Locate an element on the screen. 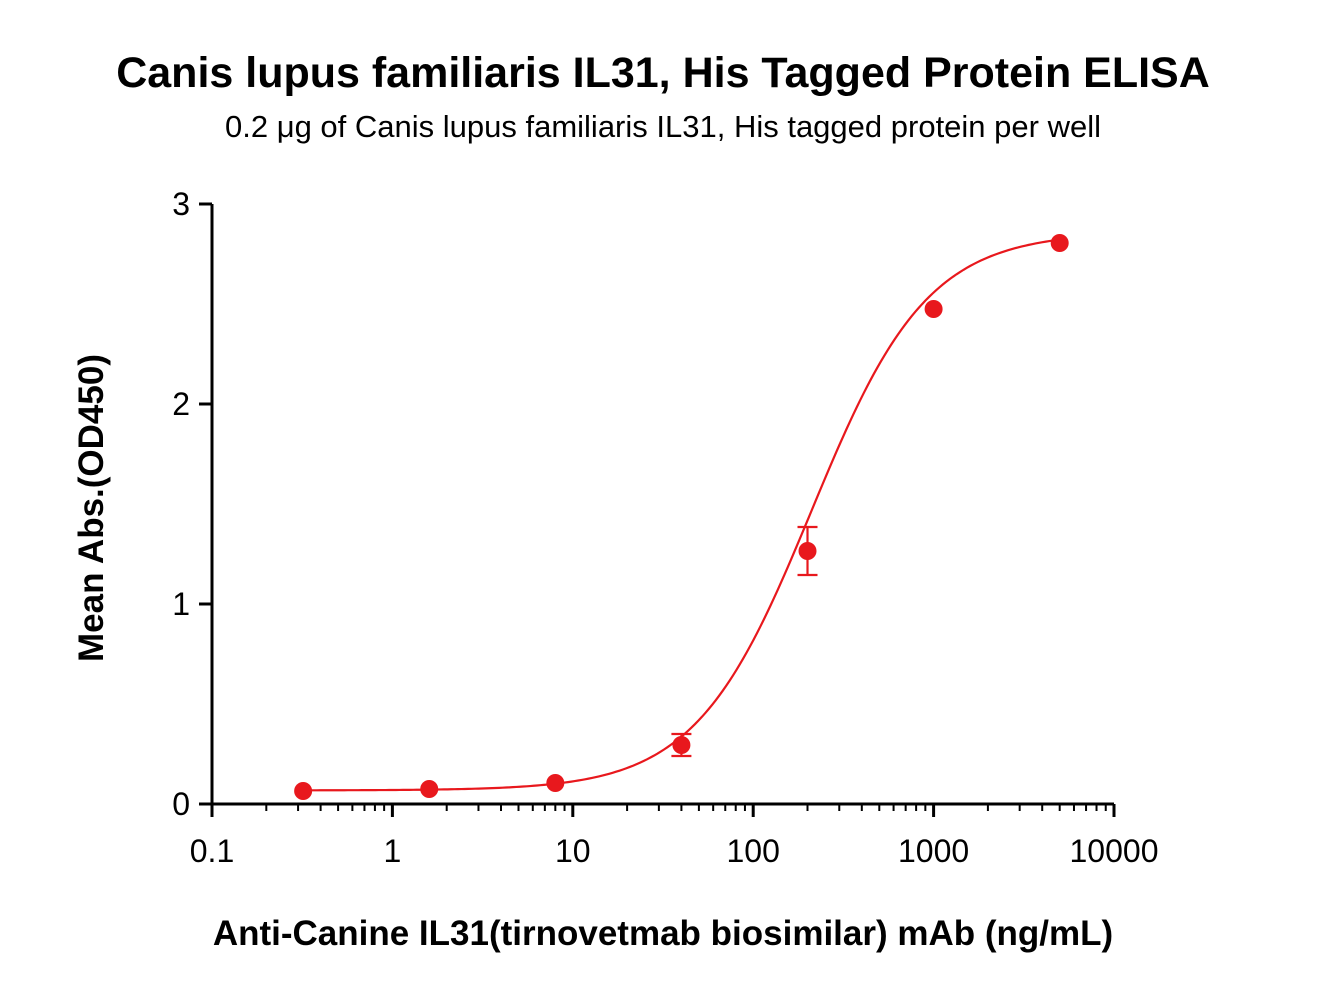  y-tick-label: 3 is located at coordinates (181, 204).